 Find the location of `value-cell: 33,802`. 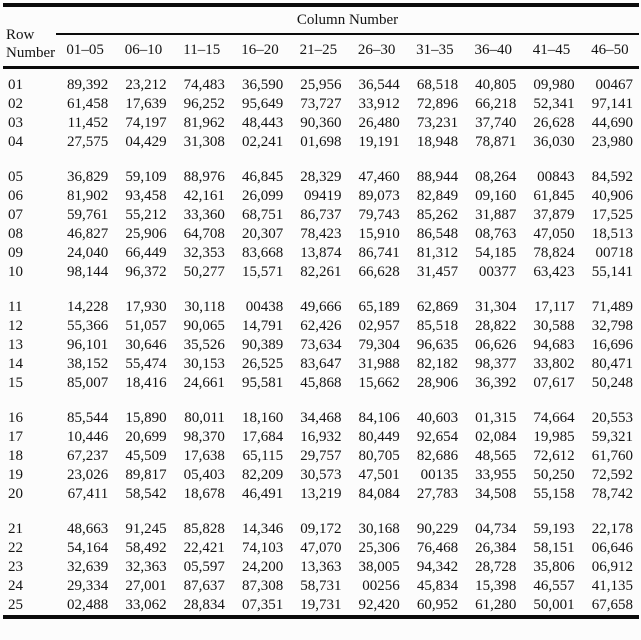

value-cell: 33,802 is located at coordinates (554, 363).